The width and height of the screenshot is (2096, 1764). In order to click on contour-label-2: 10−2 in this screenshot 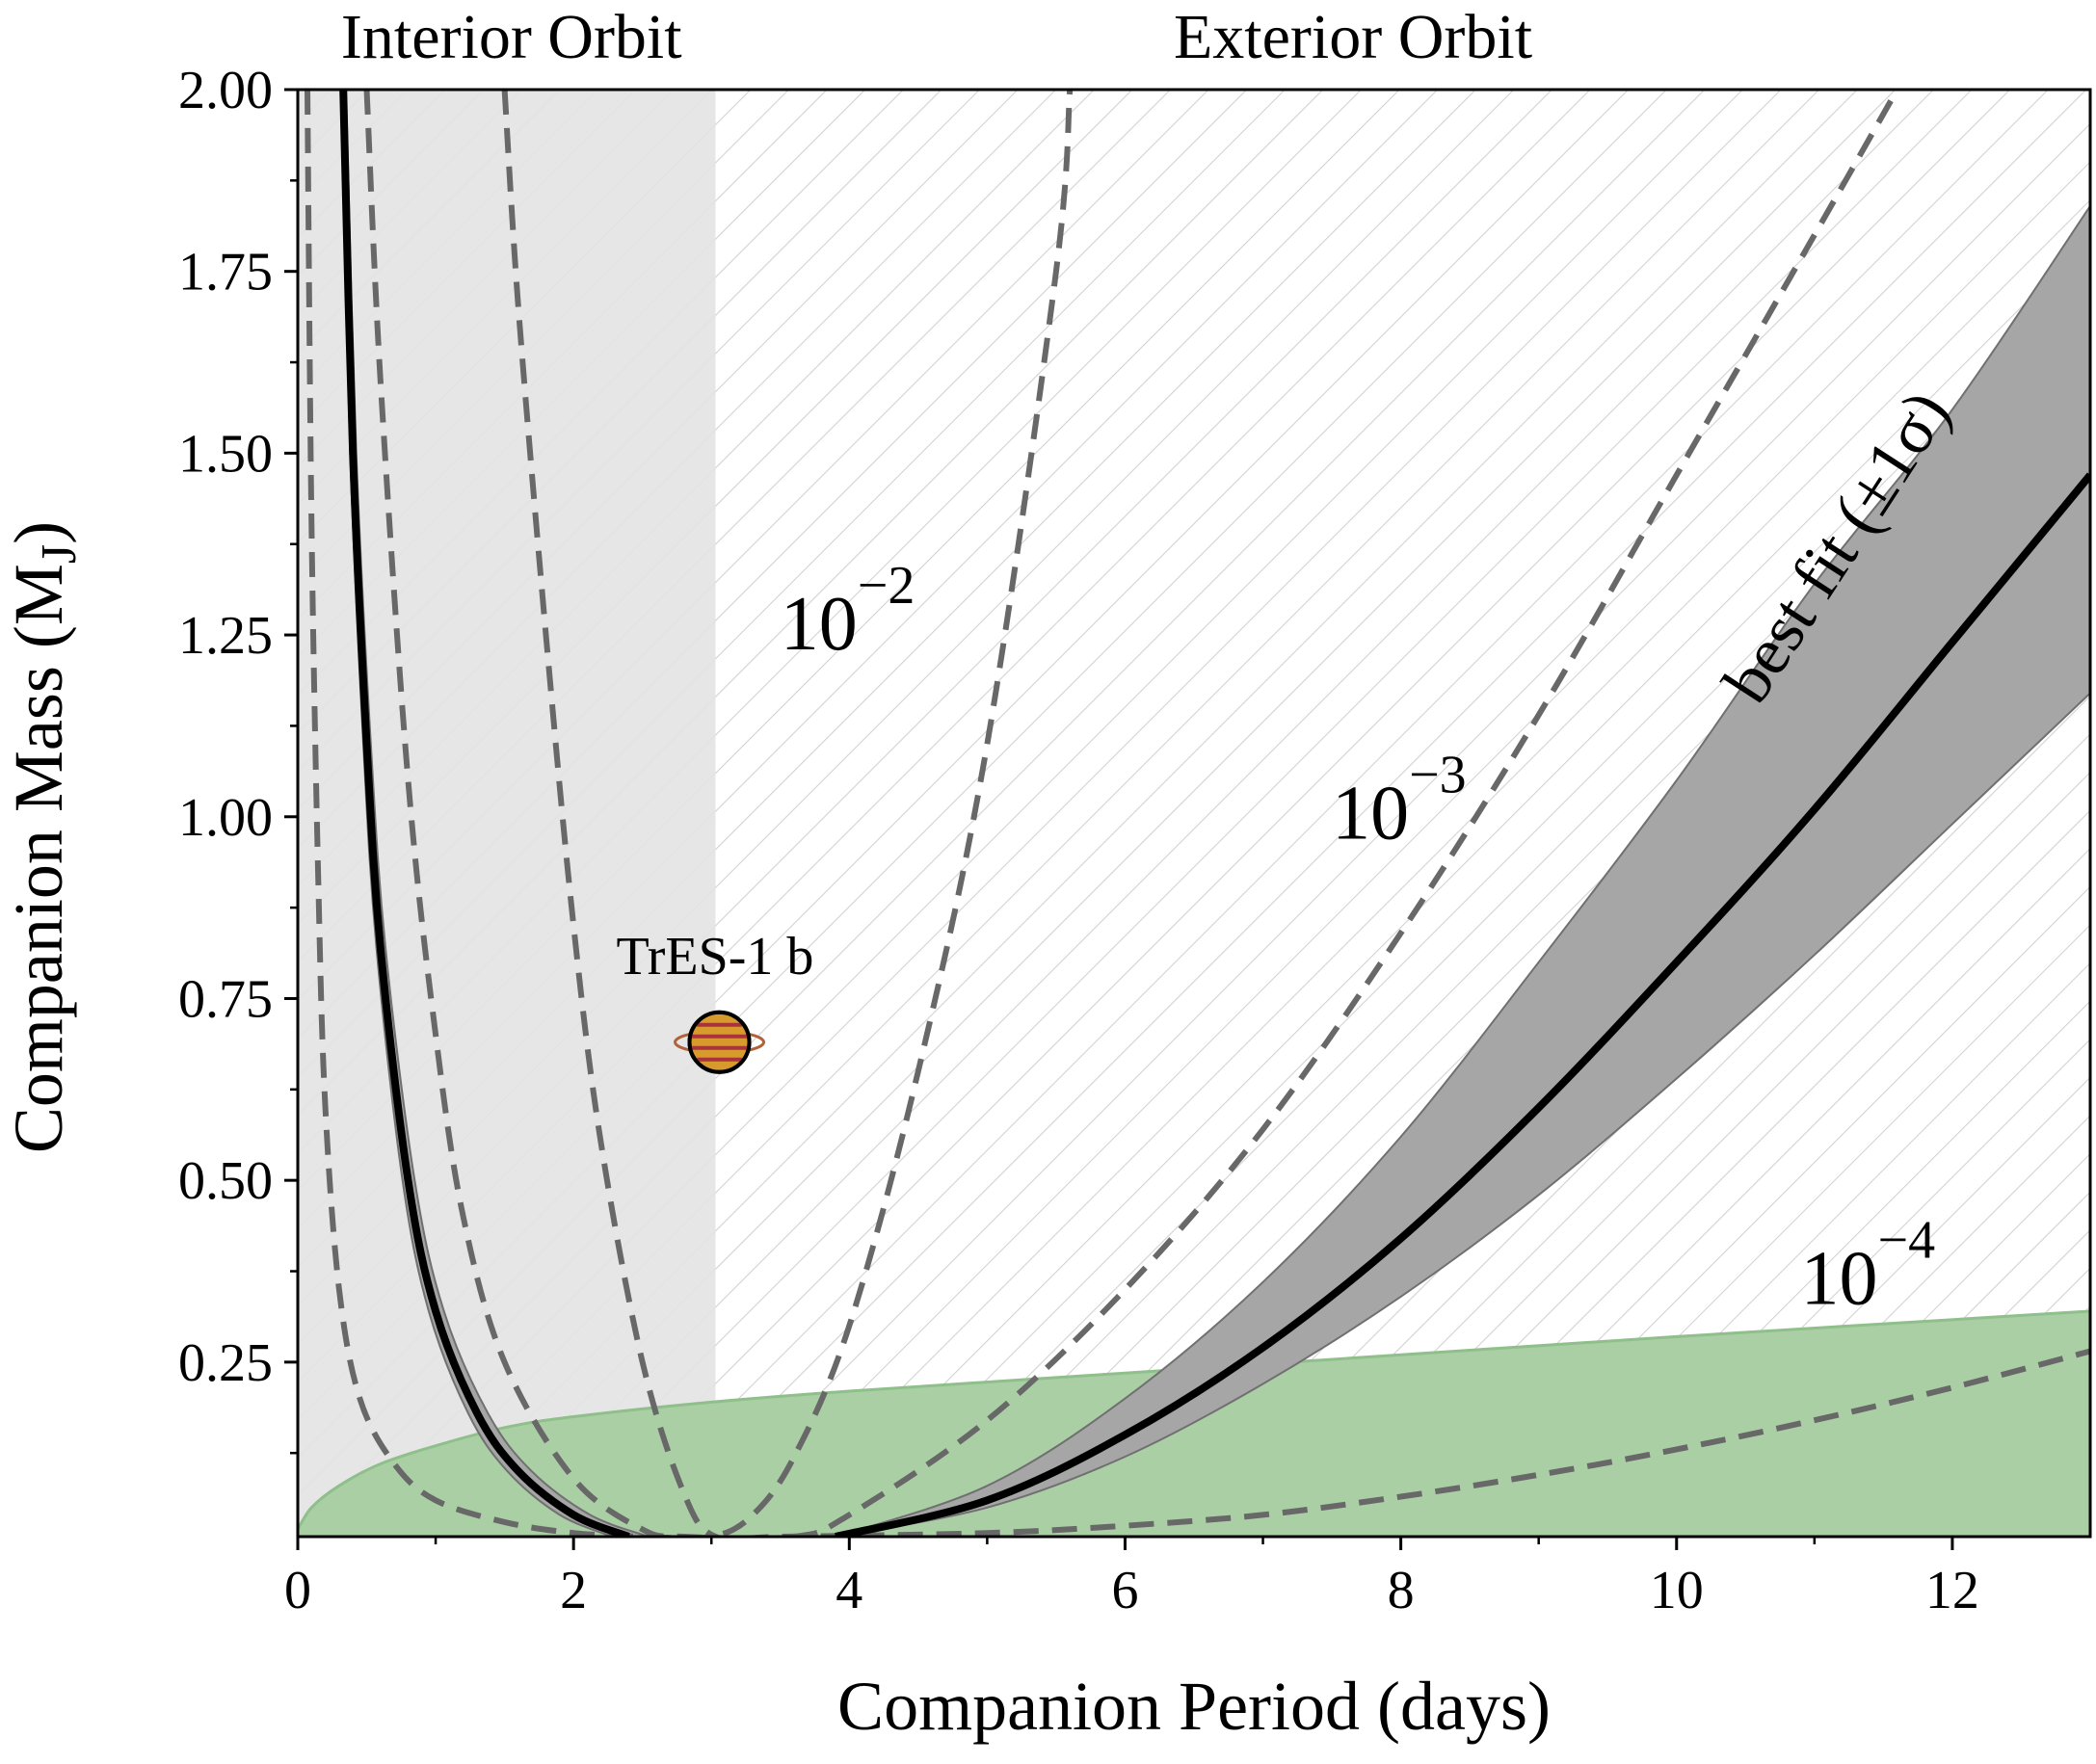, I will do `click(848, 611)`.